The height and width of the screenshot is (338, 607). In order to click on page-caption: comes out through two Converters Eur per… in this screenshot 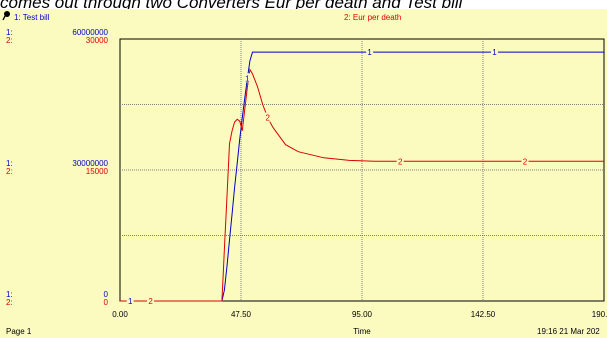, I will do `click(231, 6)`.